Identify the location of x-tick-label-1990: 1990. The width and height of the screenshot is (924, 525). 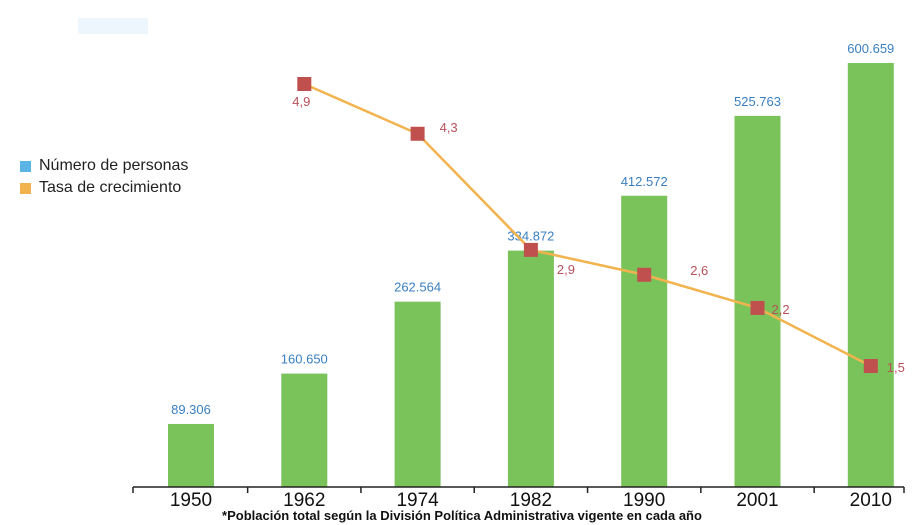
(644, 500).